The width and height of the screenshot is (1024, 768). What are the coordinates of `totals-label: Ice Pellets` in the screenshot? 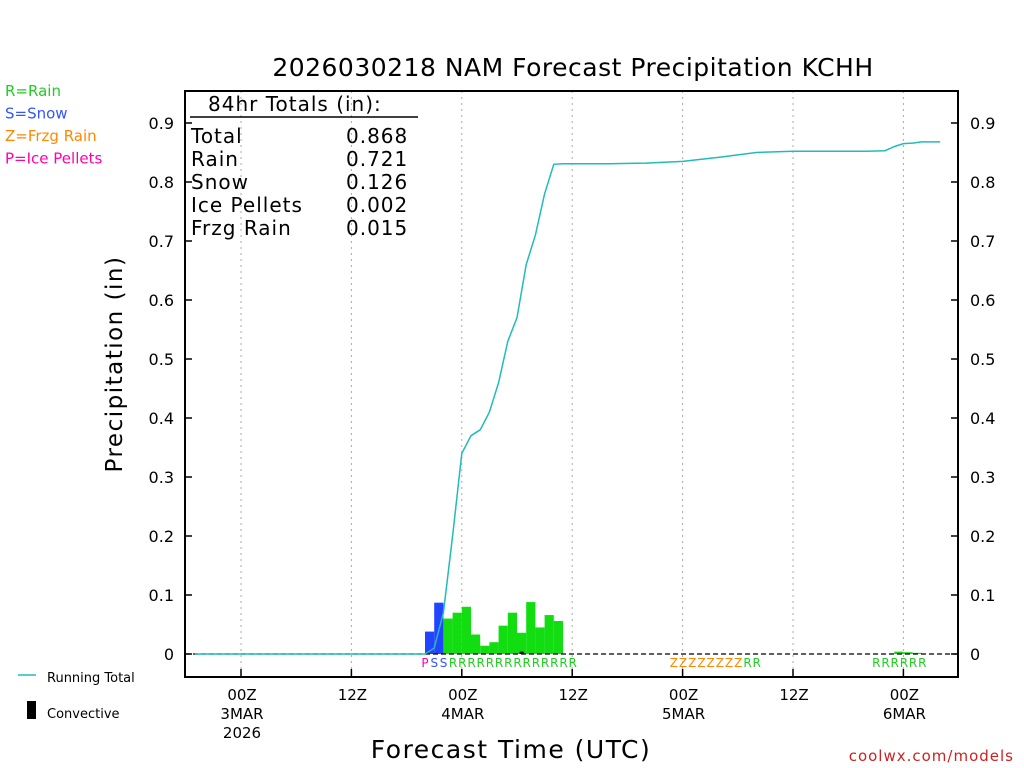 It's located at (247, 205).